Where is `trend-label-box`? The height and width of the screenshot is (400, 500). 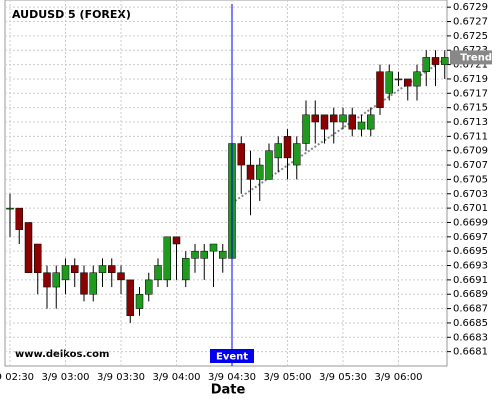 trend-label-box is located at coordinates (471, 57).